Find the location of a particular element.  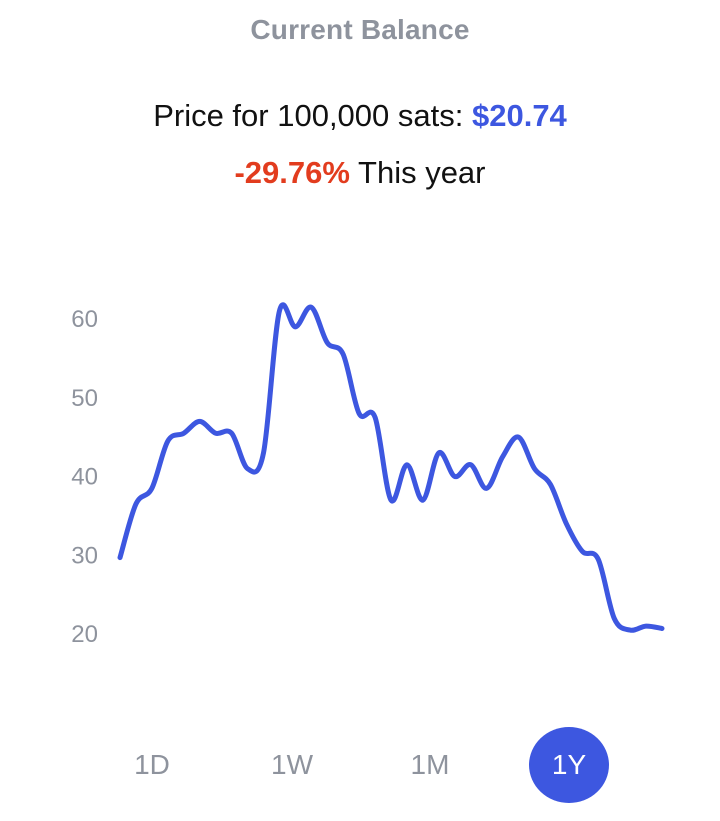

range-button-1w: 1W is located at coordinates (292, 764).